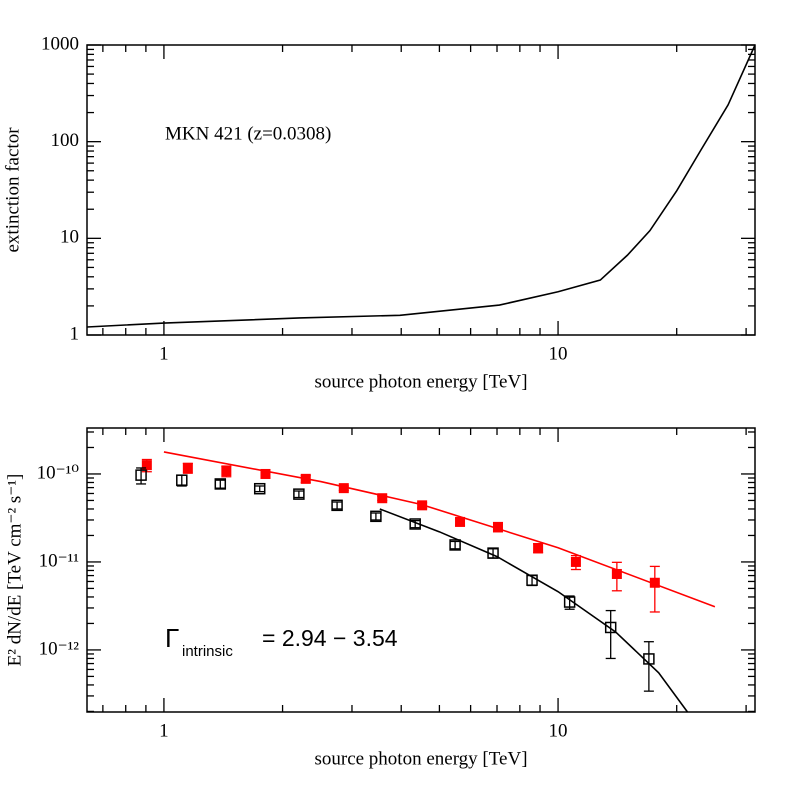  I want to click on y-tick-label: 10⁻¹², so click(59, 648).